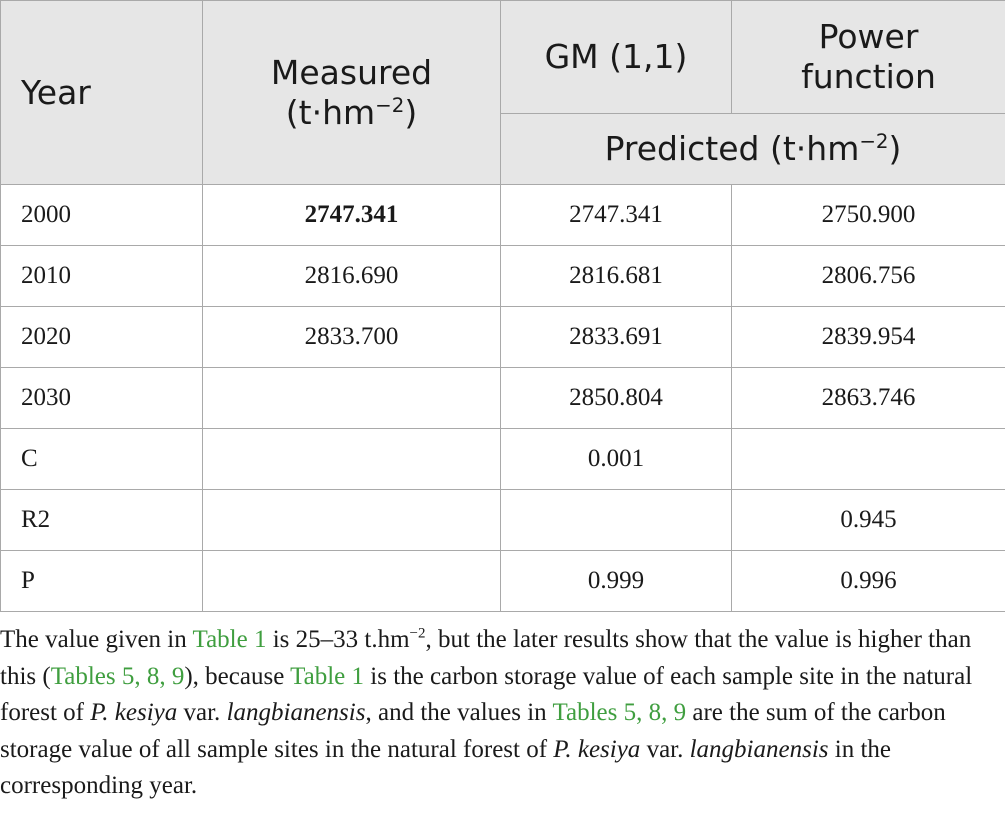  Describe the element at coordinates (874, 141) in the screenshot. I see `predicted-exponent: −2` at that location.